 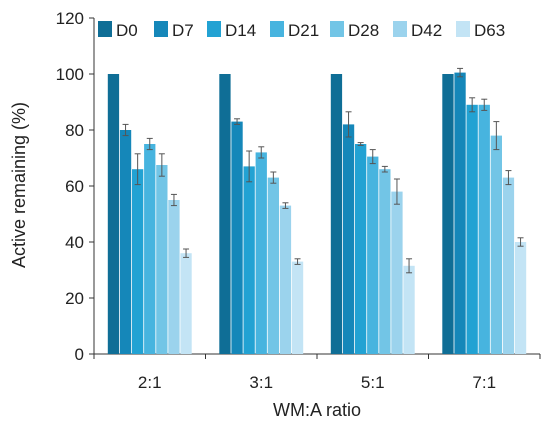 What do you see at coordinates (460, 213) in the screenshot?
I see `bar-d7-7to1` at bounding box center [460, 213].